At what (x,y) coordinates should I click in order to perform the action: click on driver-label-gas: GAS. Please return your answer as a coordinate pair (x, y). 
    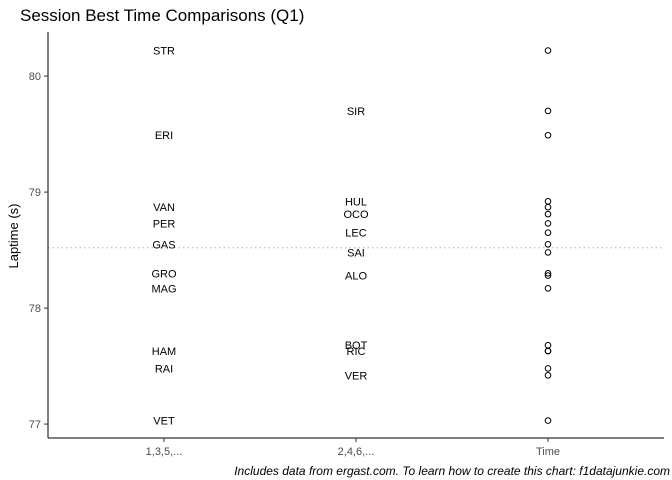
    Looking at the image, I should click on (163, 245).